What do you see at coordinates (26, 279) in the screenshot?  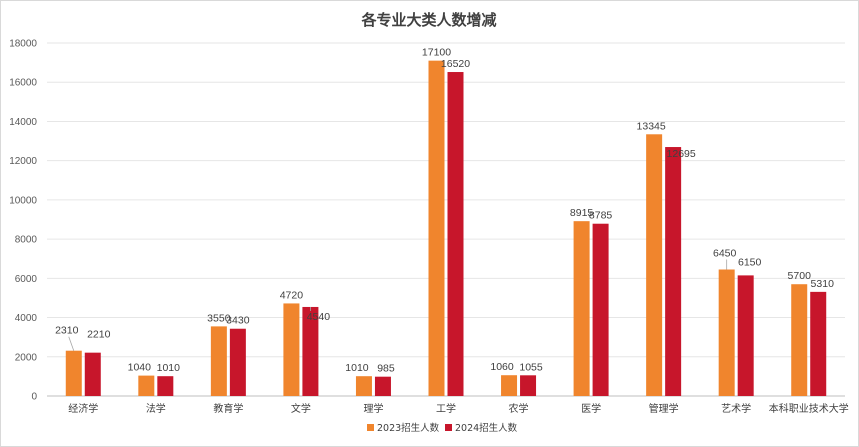 I see `y-tick-label: 6000` at bounding box center [26, 279].